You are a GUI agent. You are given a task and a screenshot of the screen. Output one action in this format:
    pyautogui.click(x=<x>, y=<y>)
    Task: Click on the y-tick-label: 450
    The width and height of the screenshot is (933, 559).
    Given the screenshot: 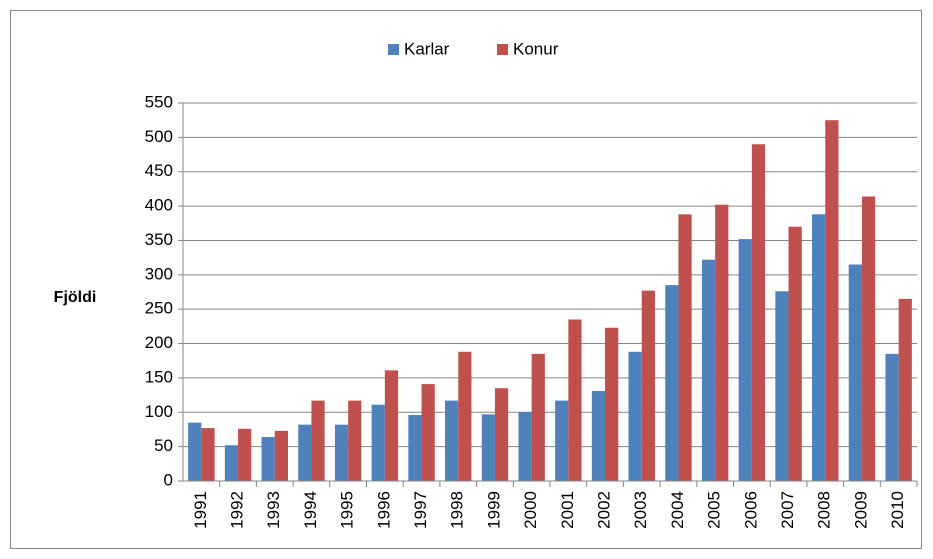 What is the action you would take?
    pyautogui.click(x=159, y=170)
    